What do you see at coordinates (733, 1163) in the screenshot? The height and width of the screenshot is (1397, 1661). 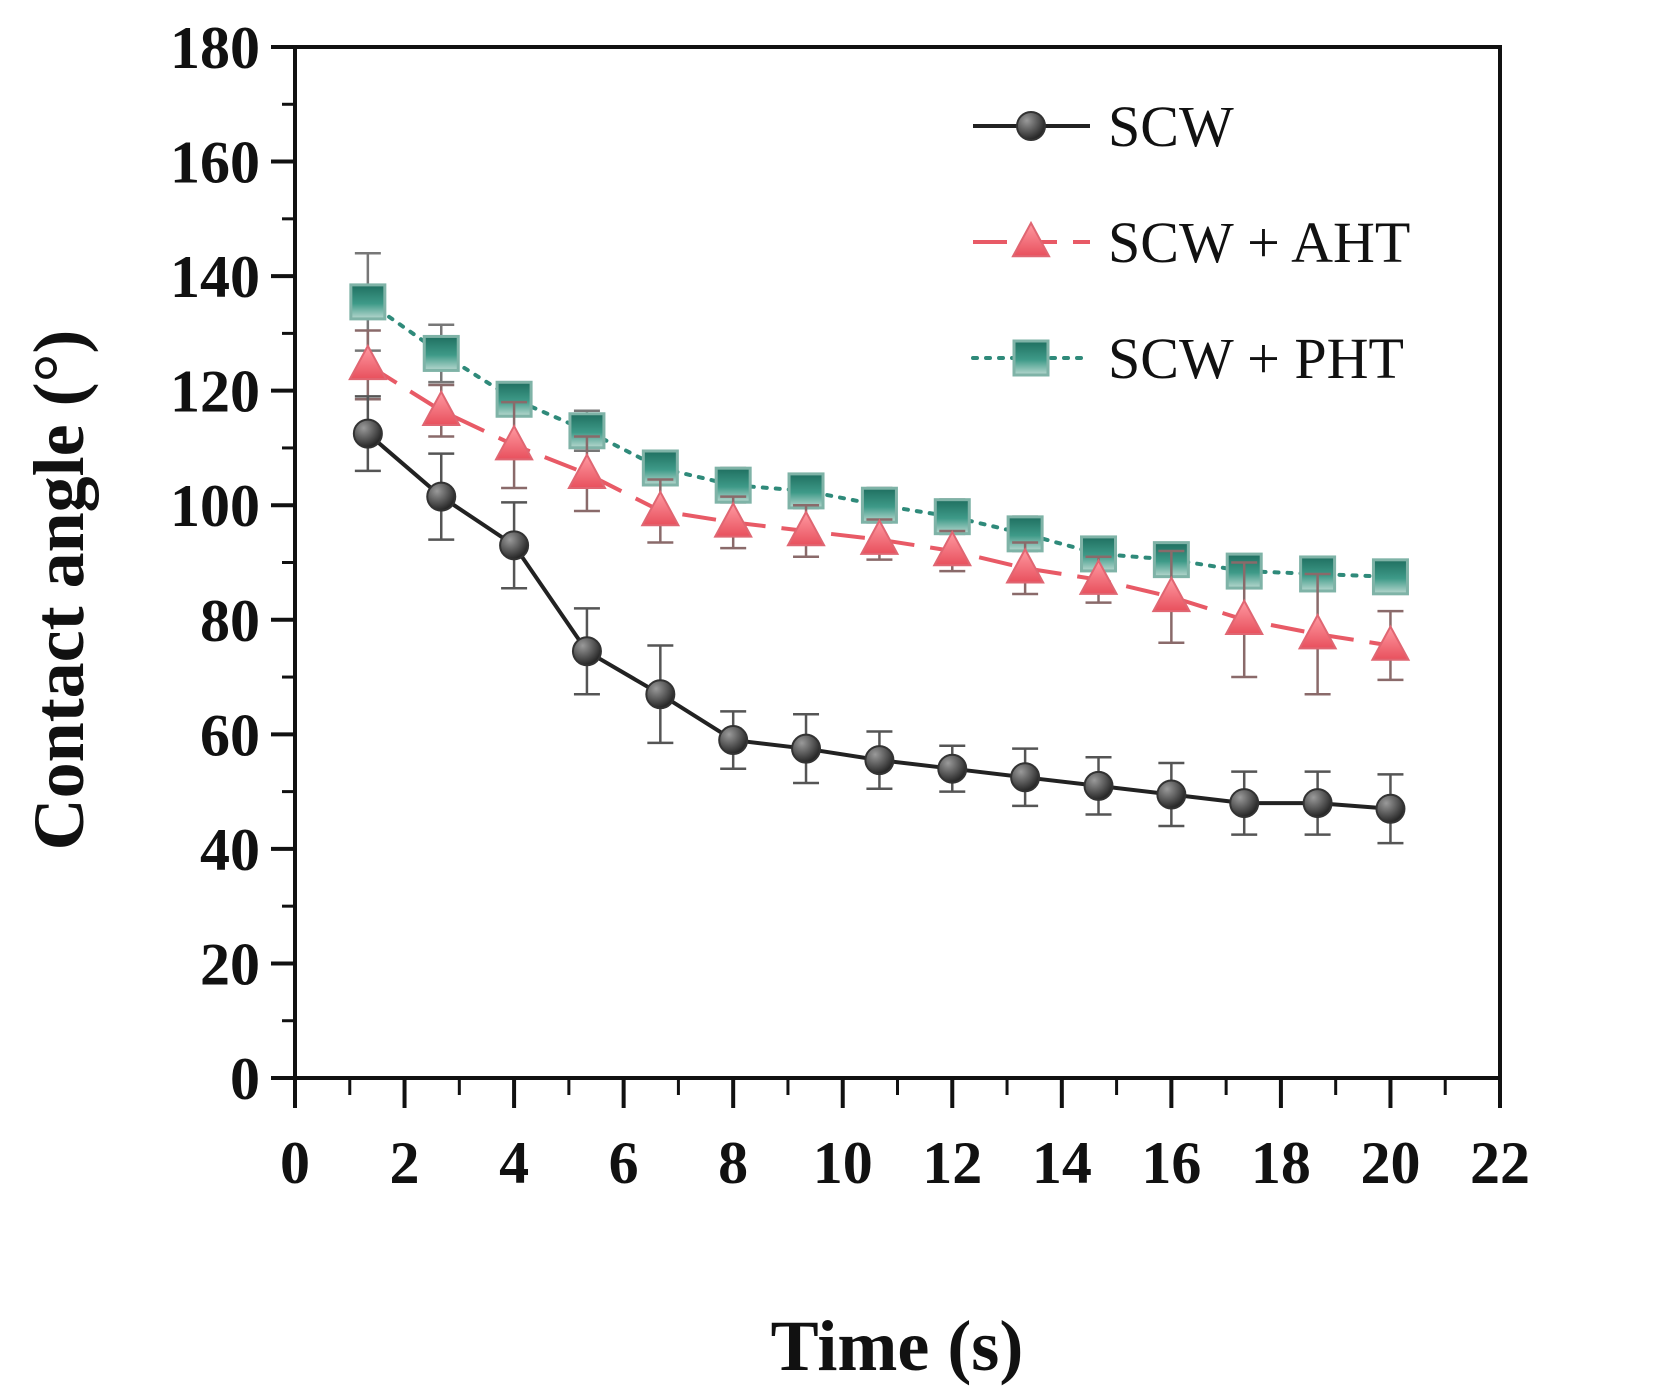 I see `x-tick-label: 8` at bounding box center [733, 1163].